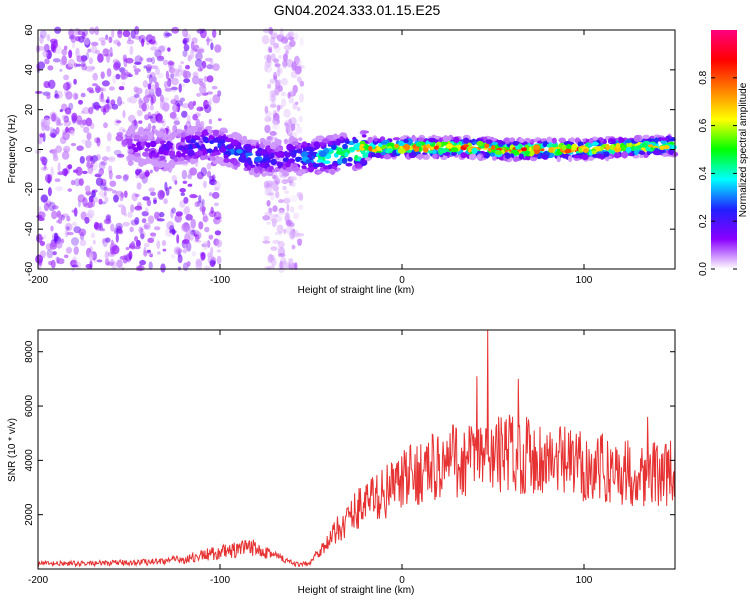  Describe the element at coordinates (724, 149) in the screenshot. I see `colorbar-gradient` at that location.